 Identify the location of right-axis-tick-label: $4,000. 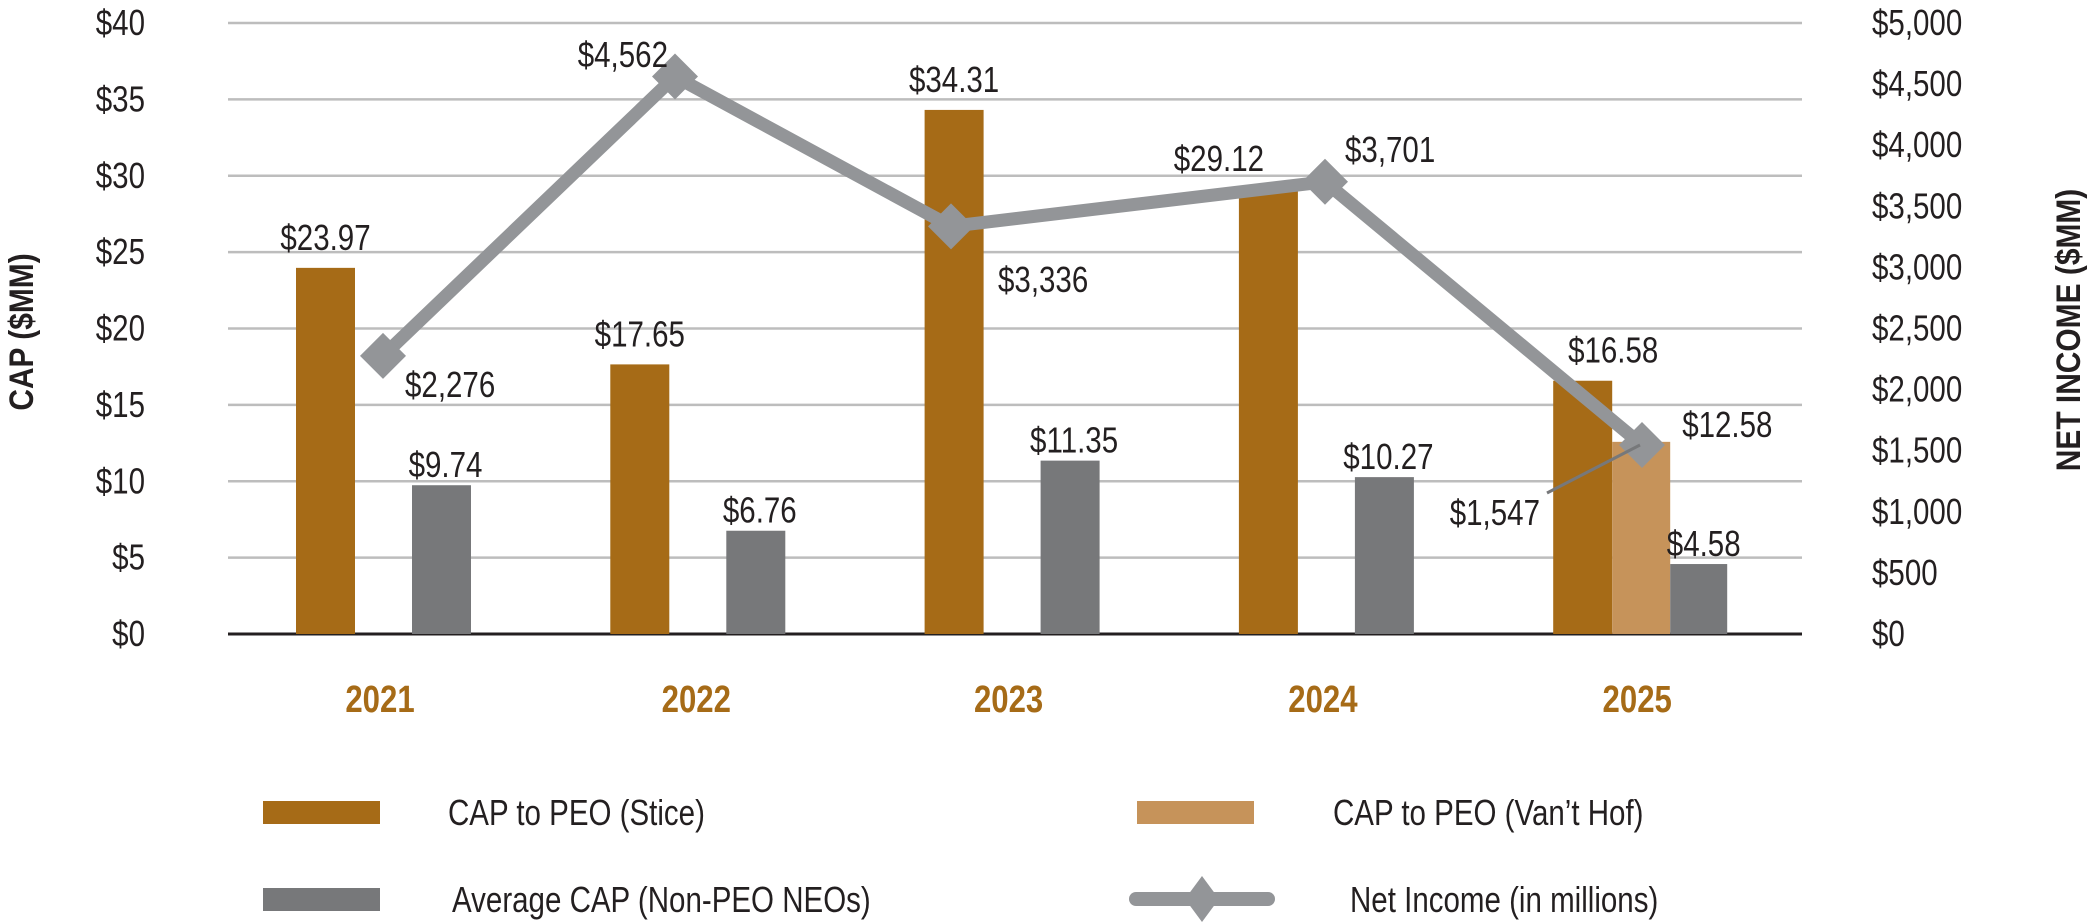
(1917, 144).